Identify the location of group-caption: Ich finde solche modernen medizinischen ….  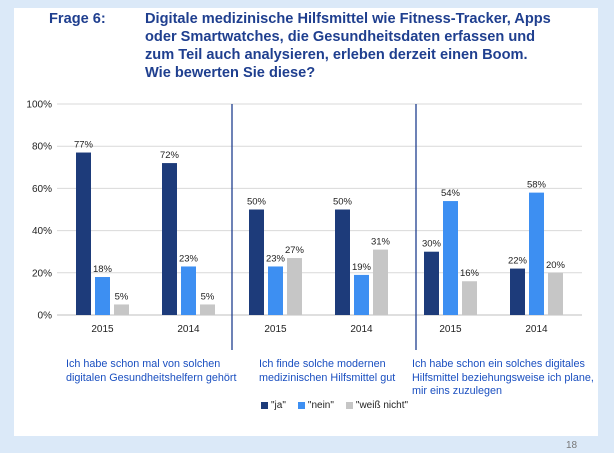
(327, 371).